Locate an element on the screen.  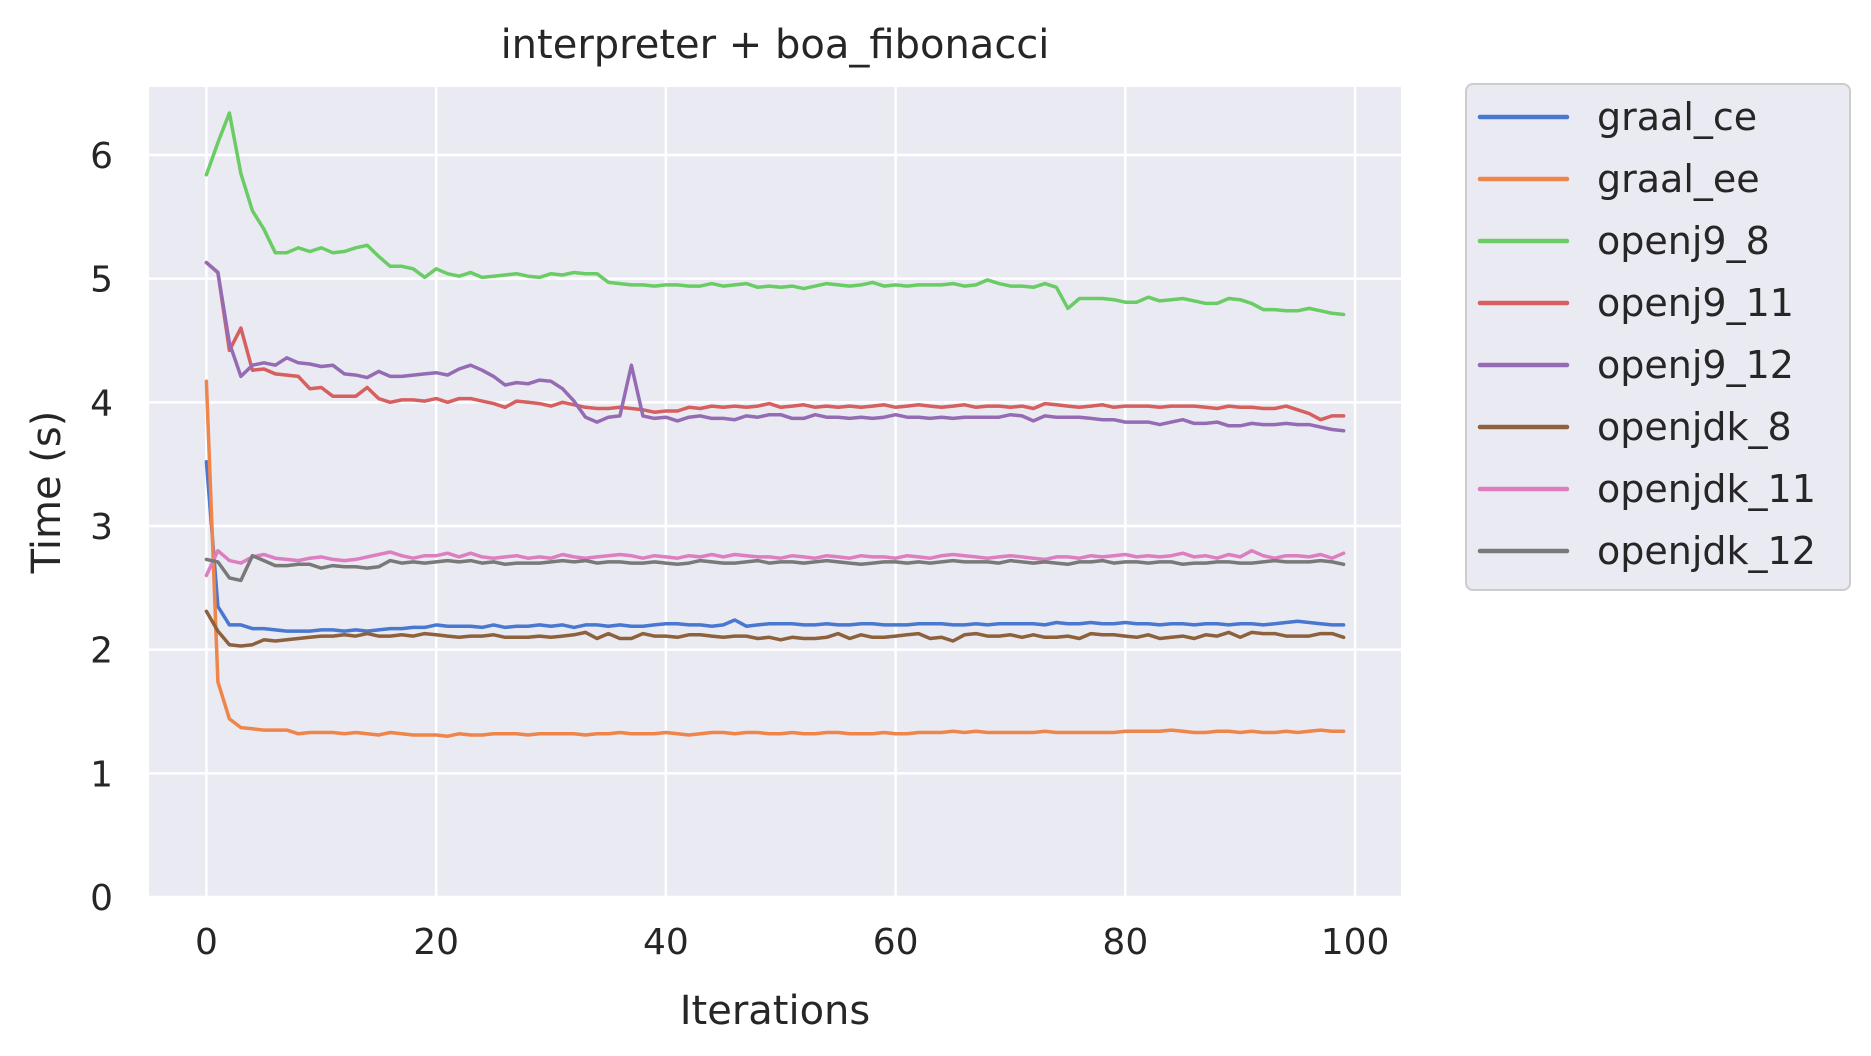
legend-item: openj9_8 is located at coordinates (1623, 241).